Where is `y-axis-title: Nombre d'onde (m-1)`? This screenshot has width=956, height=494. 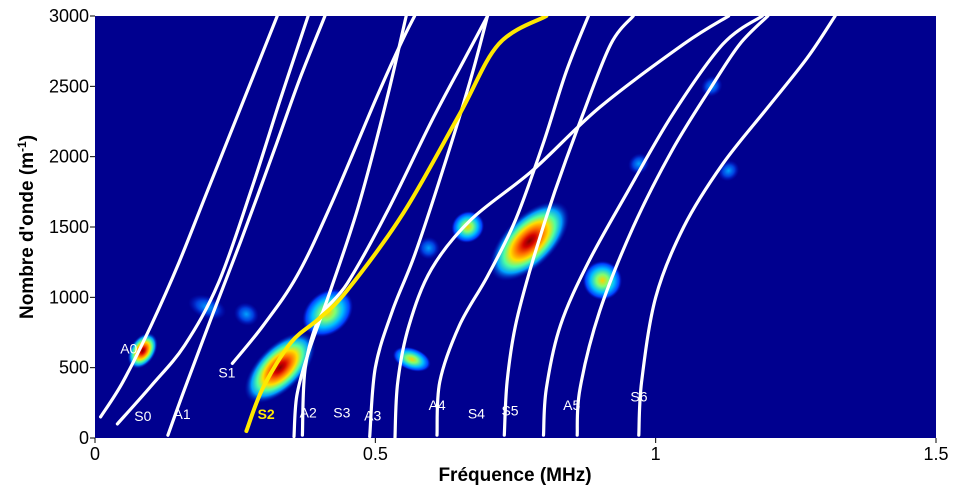 y-axis-title: Nombre d'onde (m-1) is located at coordinates (26, 227).